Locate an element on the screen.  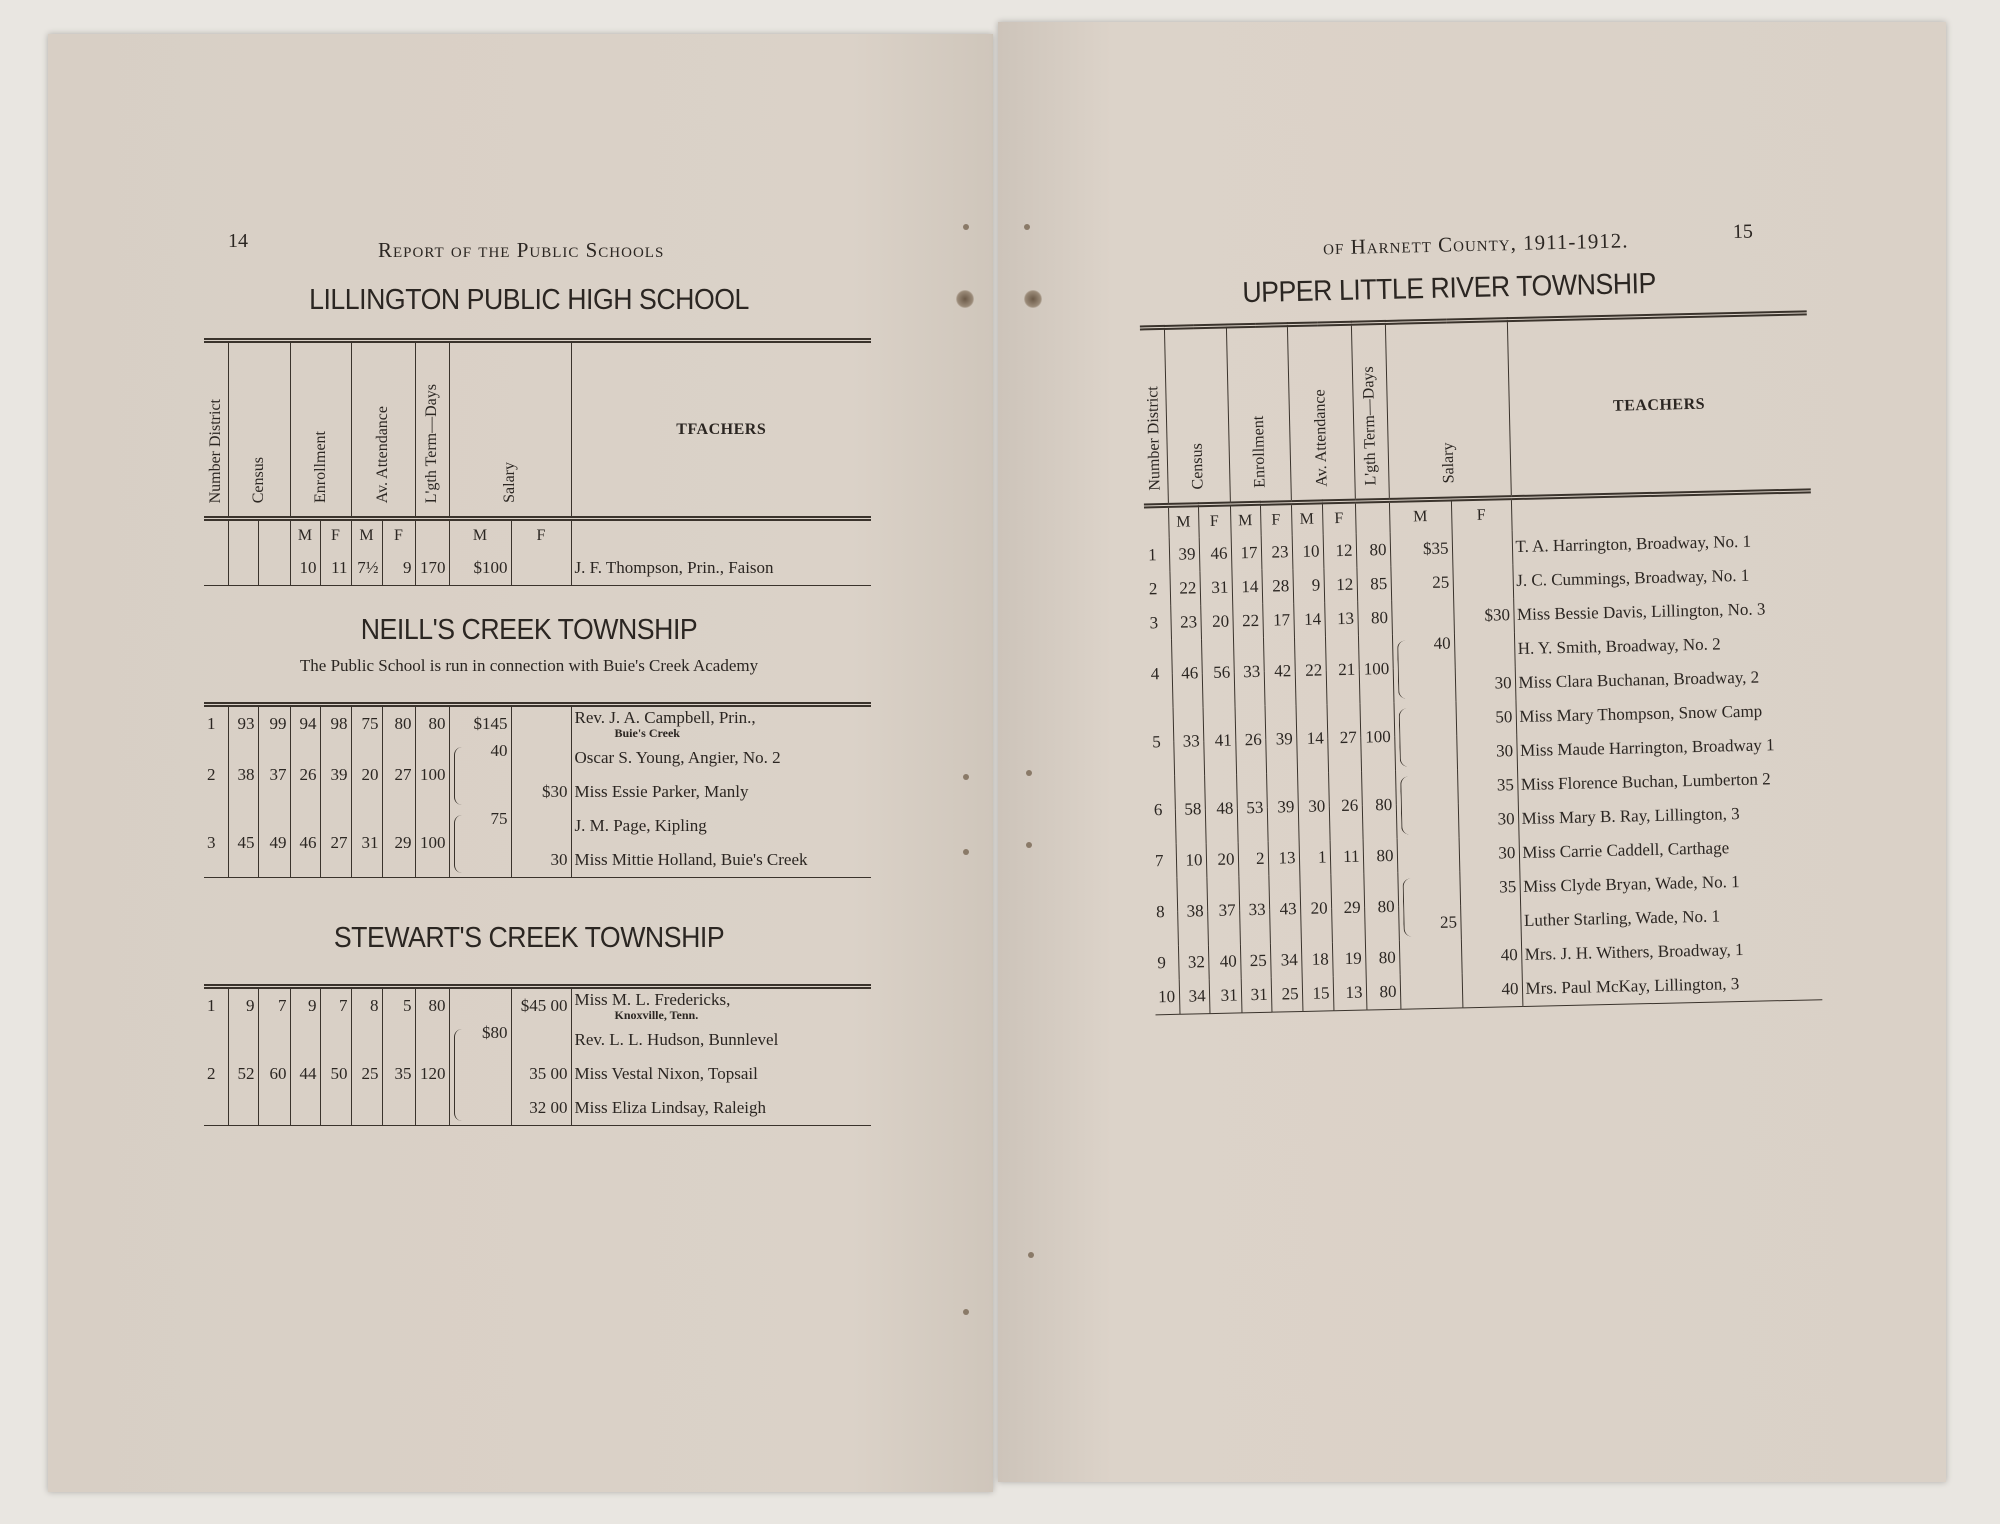
gender-label: F is located at coordinates (336, 534).